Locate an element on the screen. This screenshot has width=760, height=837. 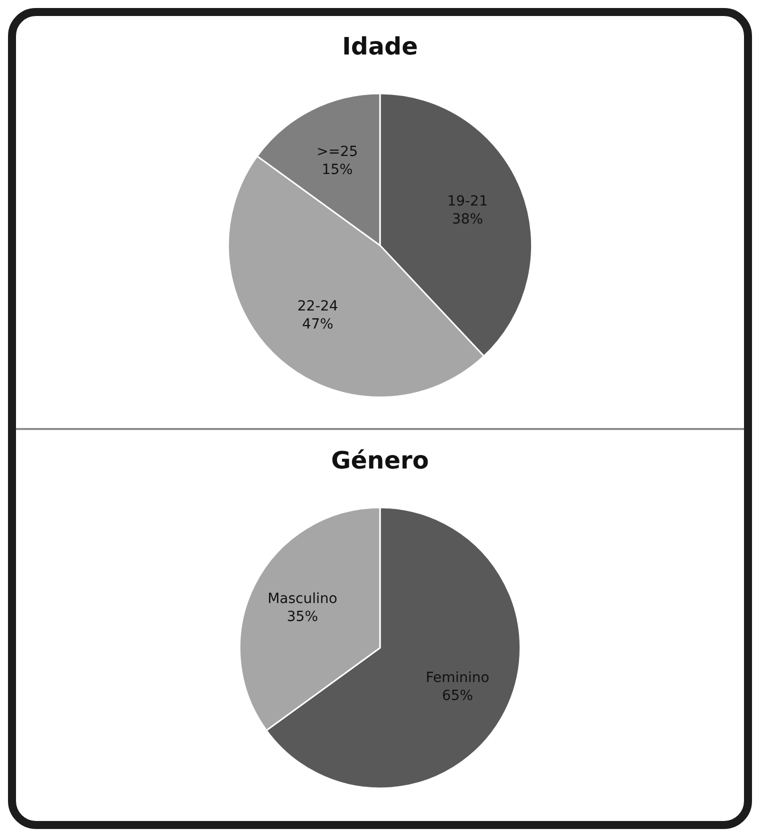
data-label: 47% is located at coordinates (318, 324).